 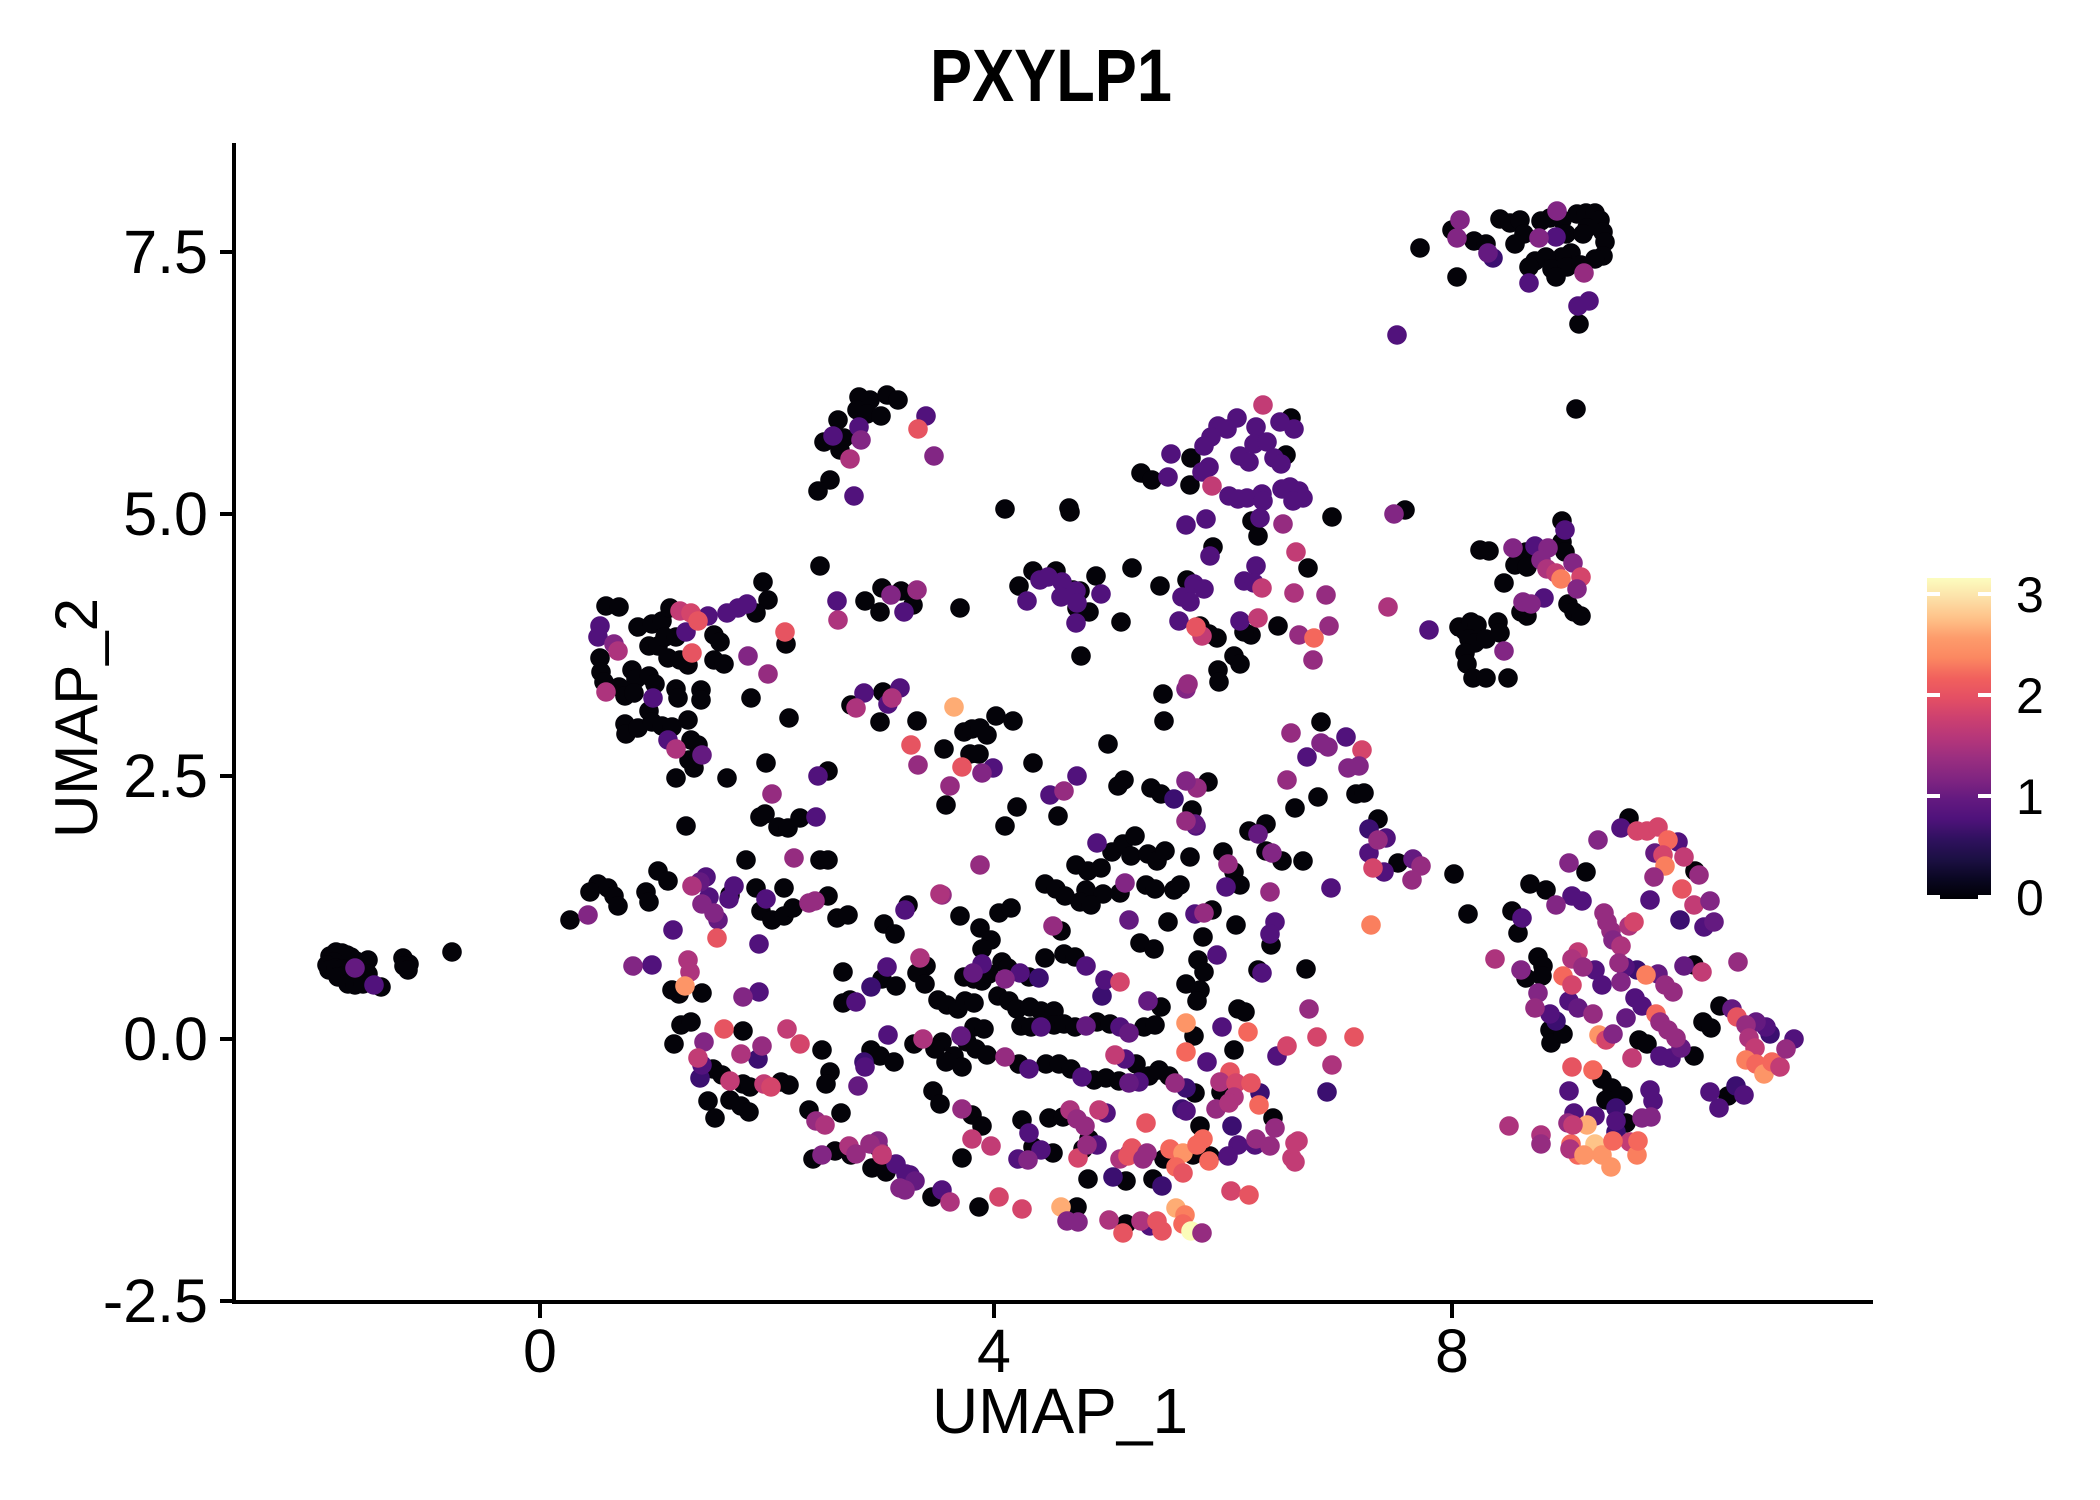 I want to click on svg-text: 1, so click(x=2030, y=797).